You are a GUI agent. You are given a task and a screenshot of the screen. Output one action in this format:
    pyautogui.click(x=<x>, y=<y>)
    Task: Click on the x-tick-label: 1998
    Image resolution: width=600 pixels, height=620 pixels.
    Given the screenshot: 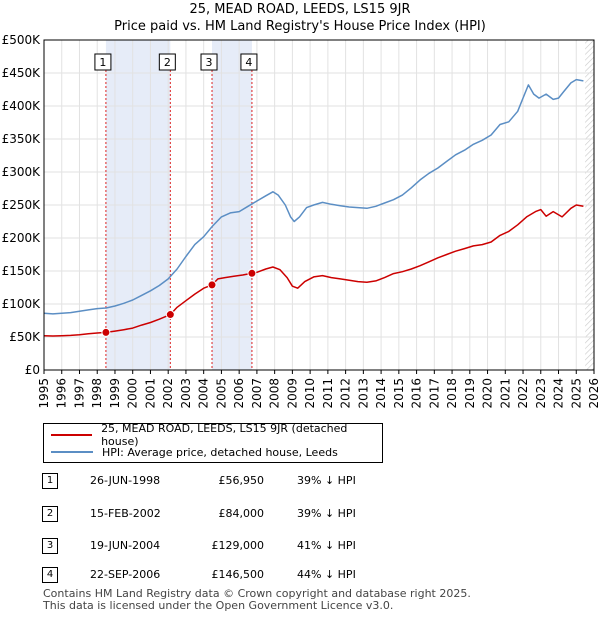 What is the action you would take?
    pyautogui.click(x=97, y=393)
    